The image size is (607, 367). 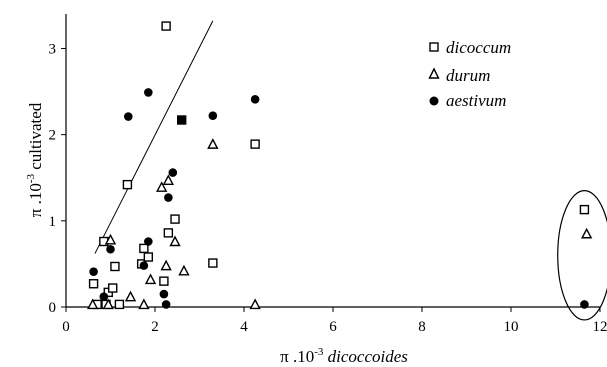 What do you see at coordinates (600, 327) in the screenshot?
I see `x-tick-label: 12` at bounding box center [600, 327].